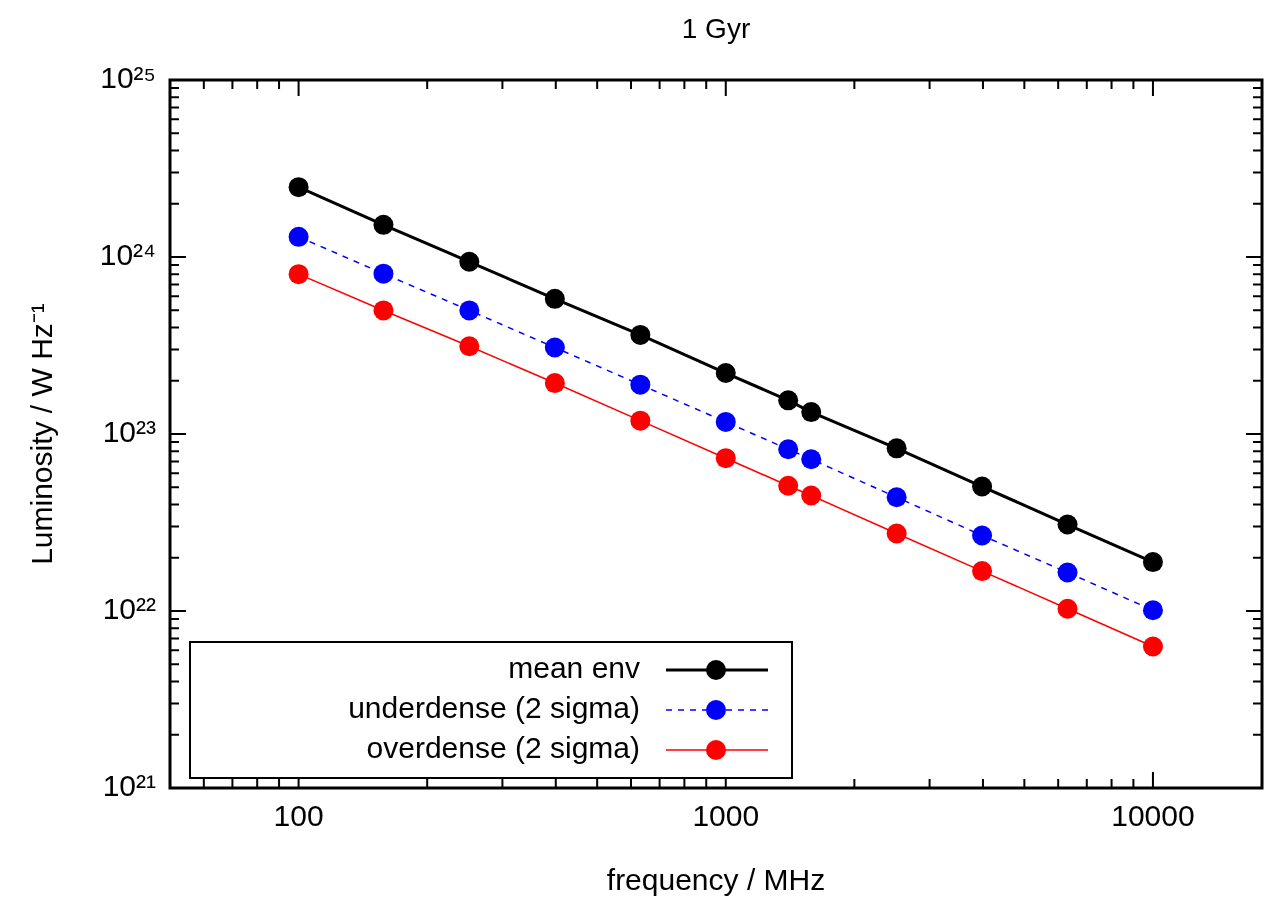 This screenshot has height=904, width=1272. What do you see at coordinates (1153, 816) in the screenshot?
I see `x-tick-label: 10000` at bounding box center [1153, 816].